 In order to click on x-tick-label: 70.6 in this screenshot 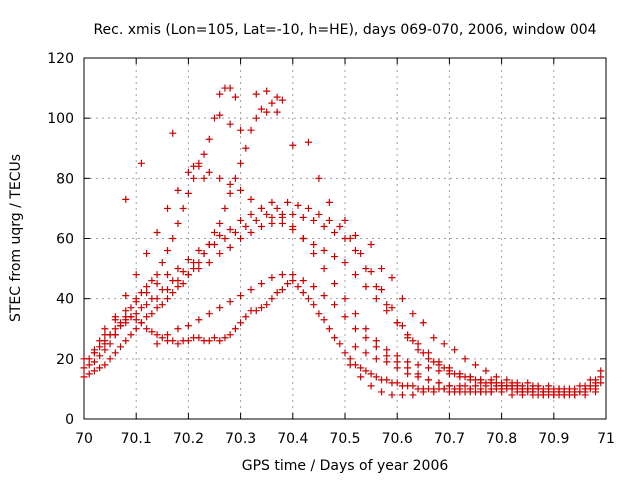, I will do `click(397, 439)`.